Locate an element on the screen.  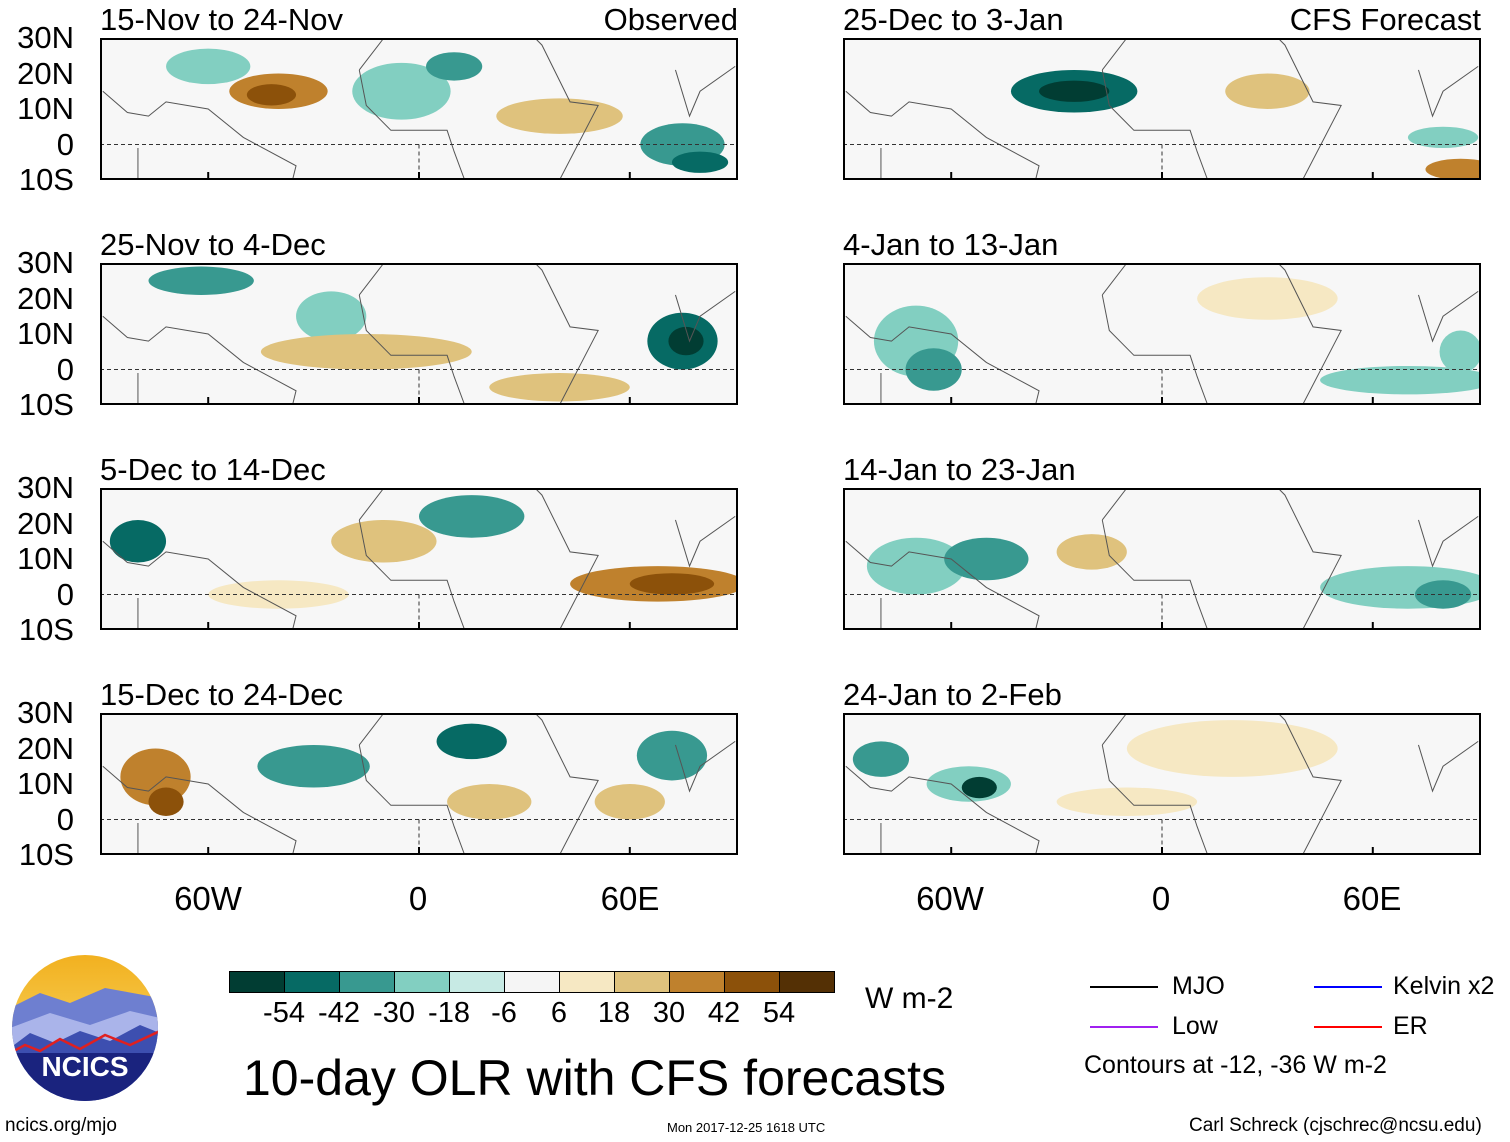
colorbar-tick-label: -18 is located at coordinates (449, 1013).